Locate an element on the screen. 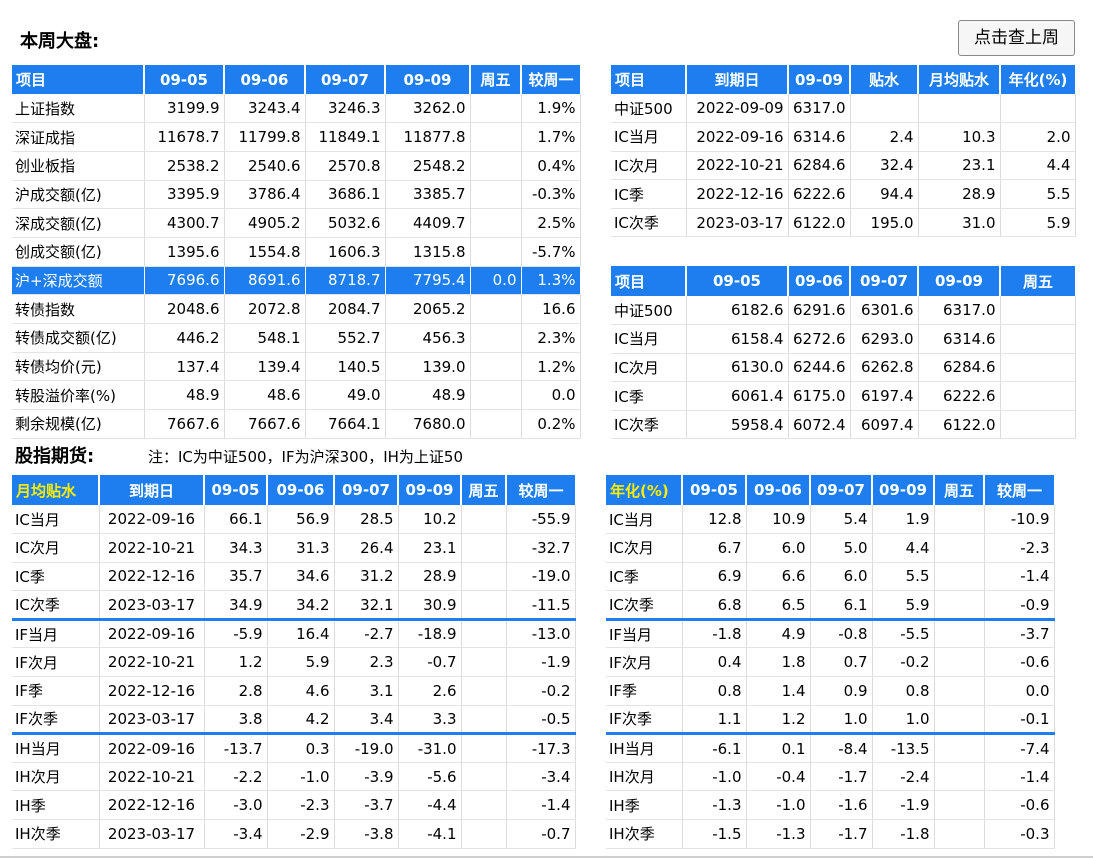  table-cell: 2.3% is located at coordinates (551, 338).